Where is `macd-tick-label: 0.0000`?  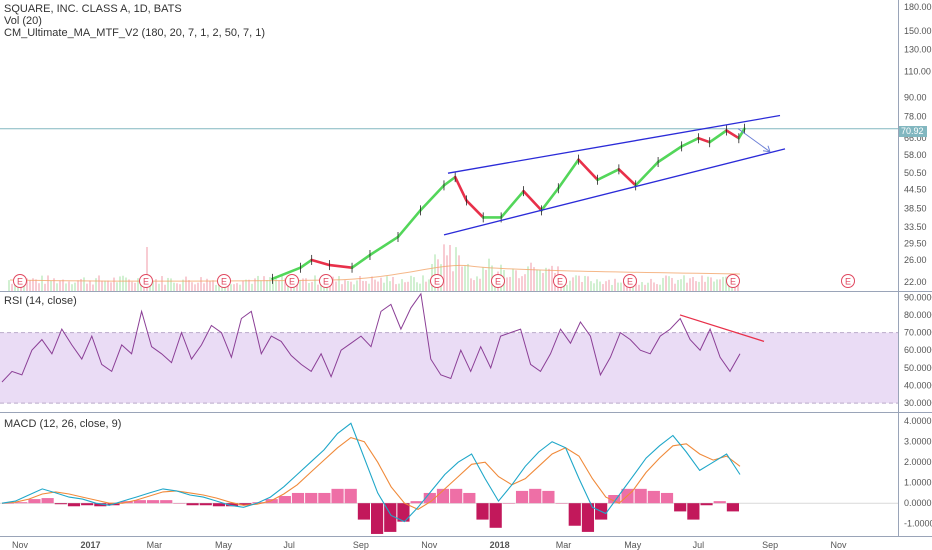 macd-tick-label: 0.0000 is located at coordinates (918, 503).